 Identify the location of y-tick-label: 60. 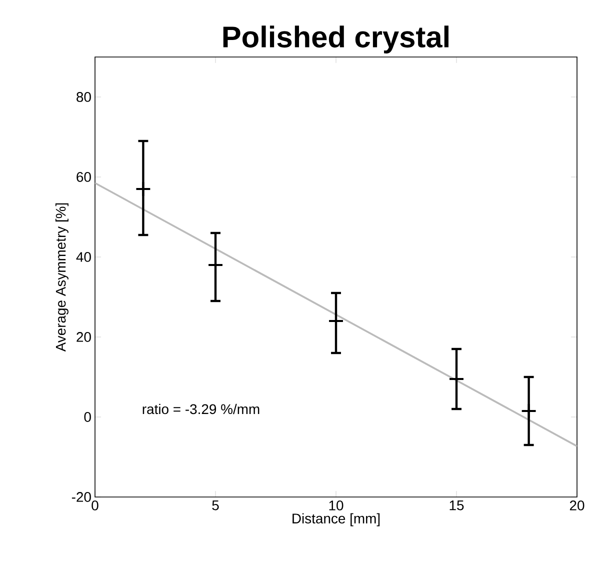
(83, 177).